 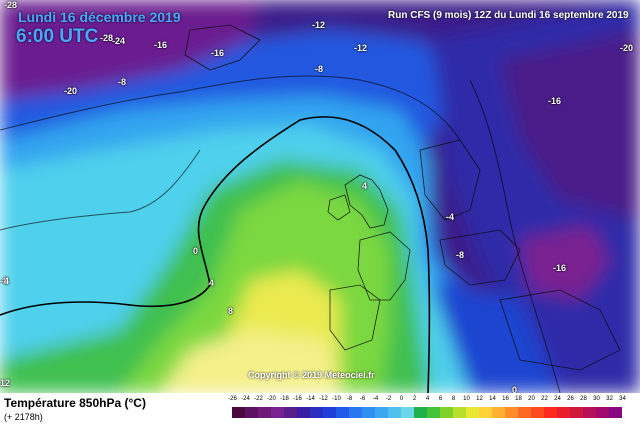 What do you see at coordinates (323, 399) in the screenshot?
I see `scale-tick-label: -12` at bounding box center [323, 399].